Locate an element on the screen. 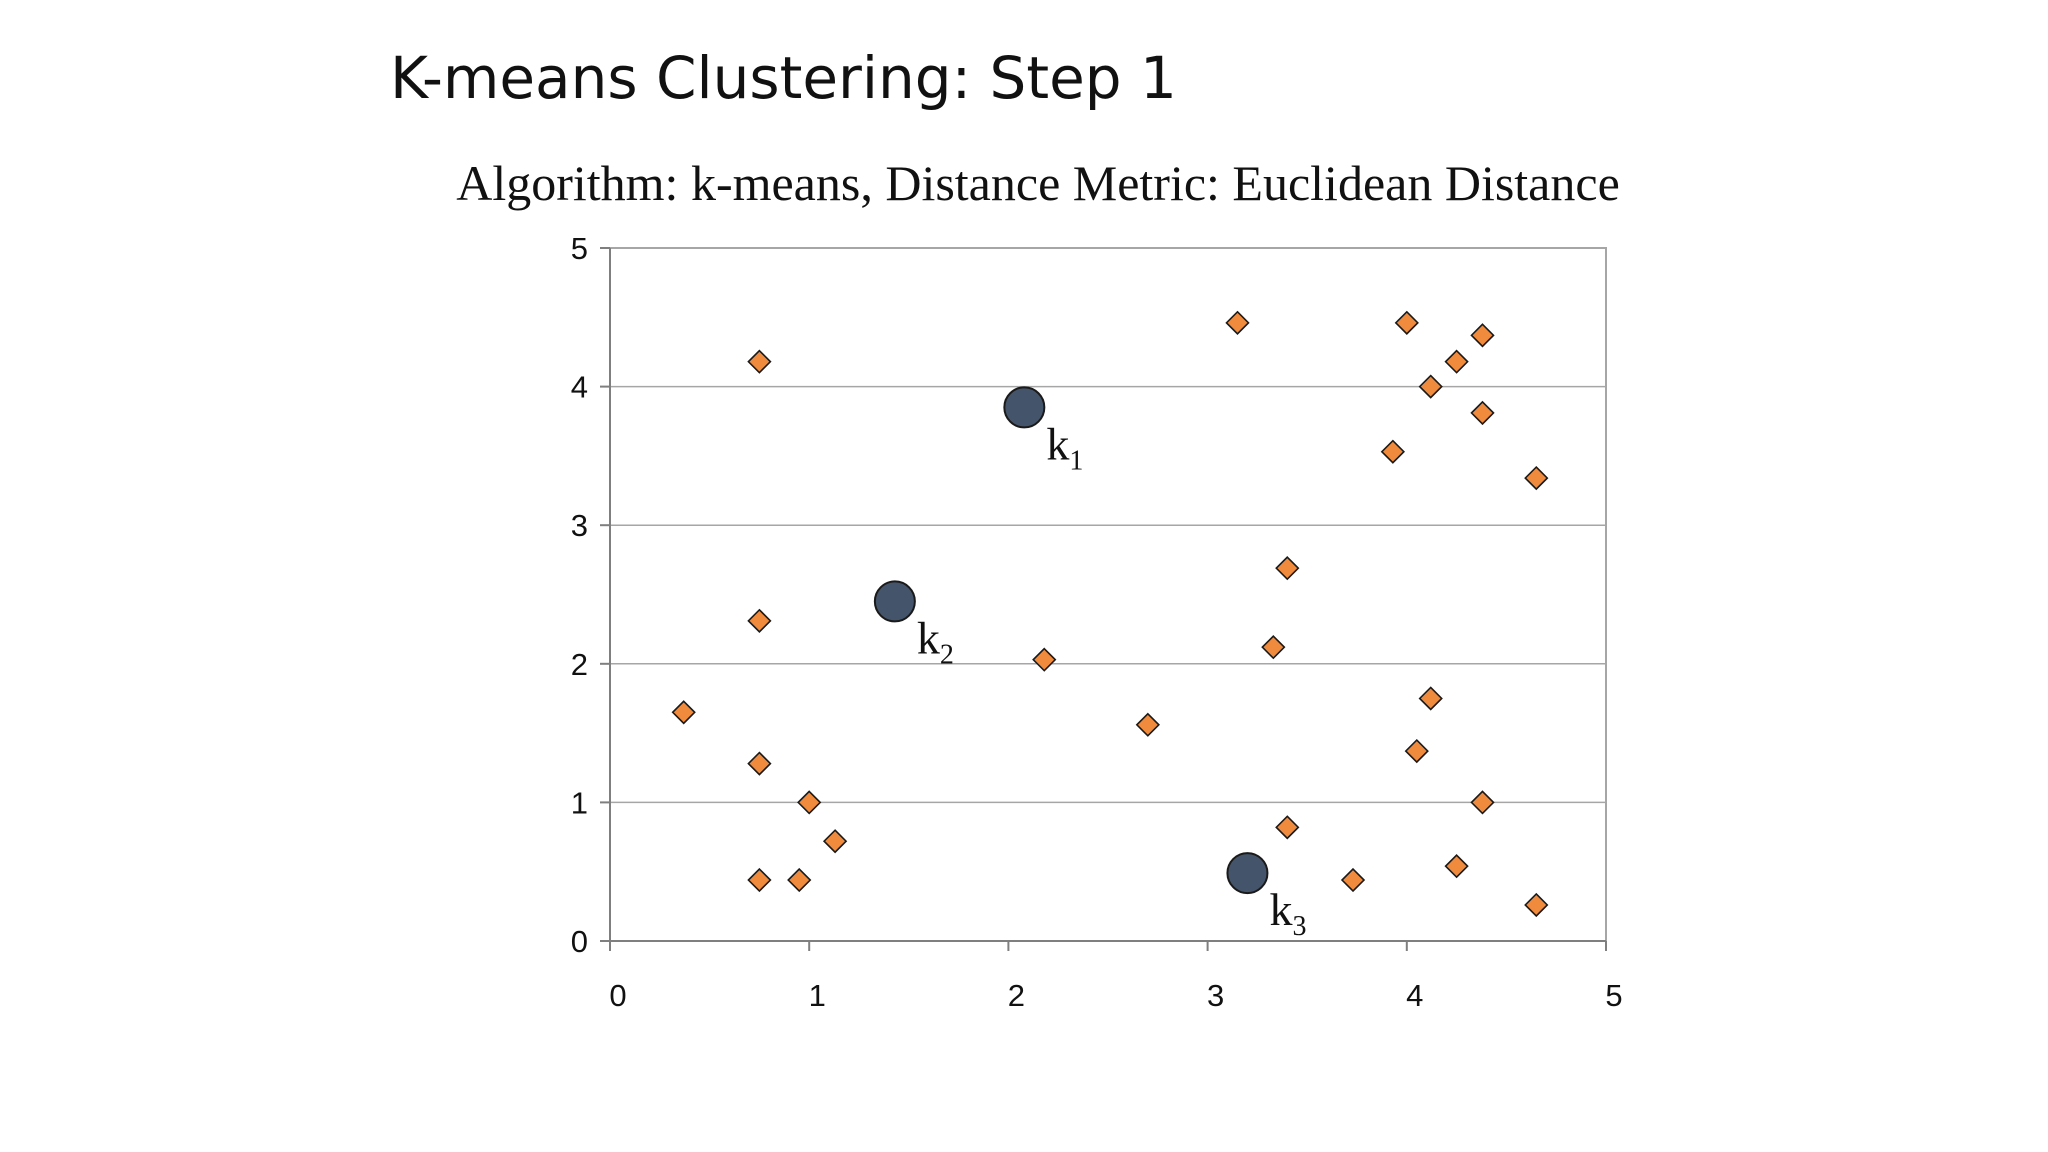 The image size is (2048, 1152). x-tick-label: 0 is located at coordinates (617, 995).